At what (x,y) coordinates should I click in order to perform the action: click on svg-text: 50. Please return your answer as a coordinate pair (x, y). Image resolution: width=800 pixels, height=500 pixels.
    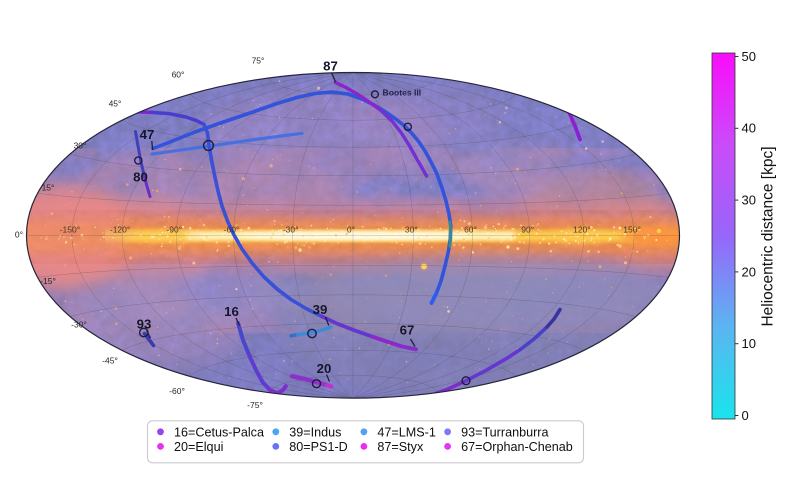
    Looking at the image, I should click on (749, 56).